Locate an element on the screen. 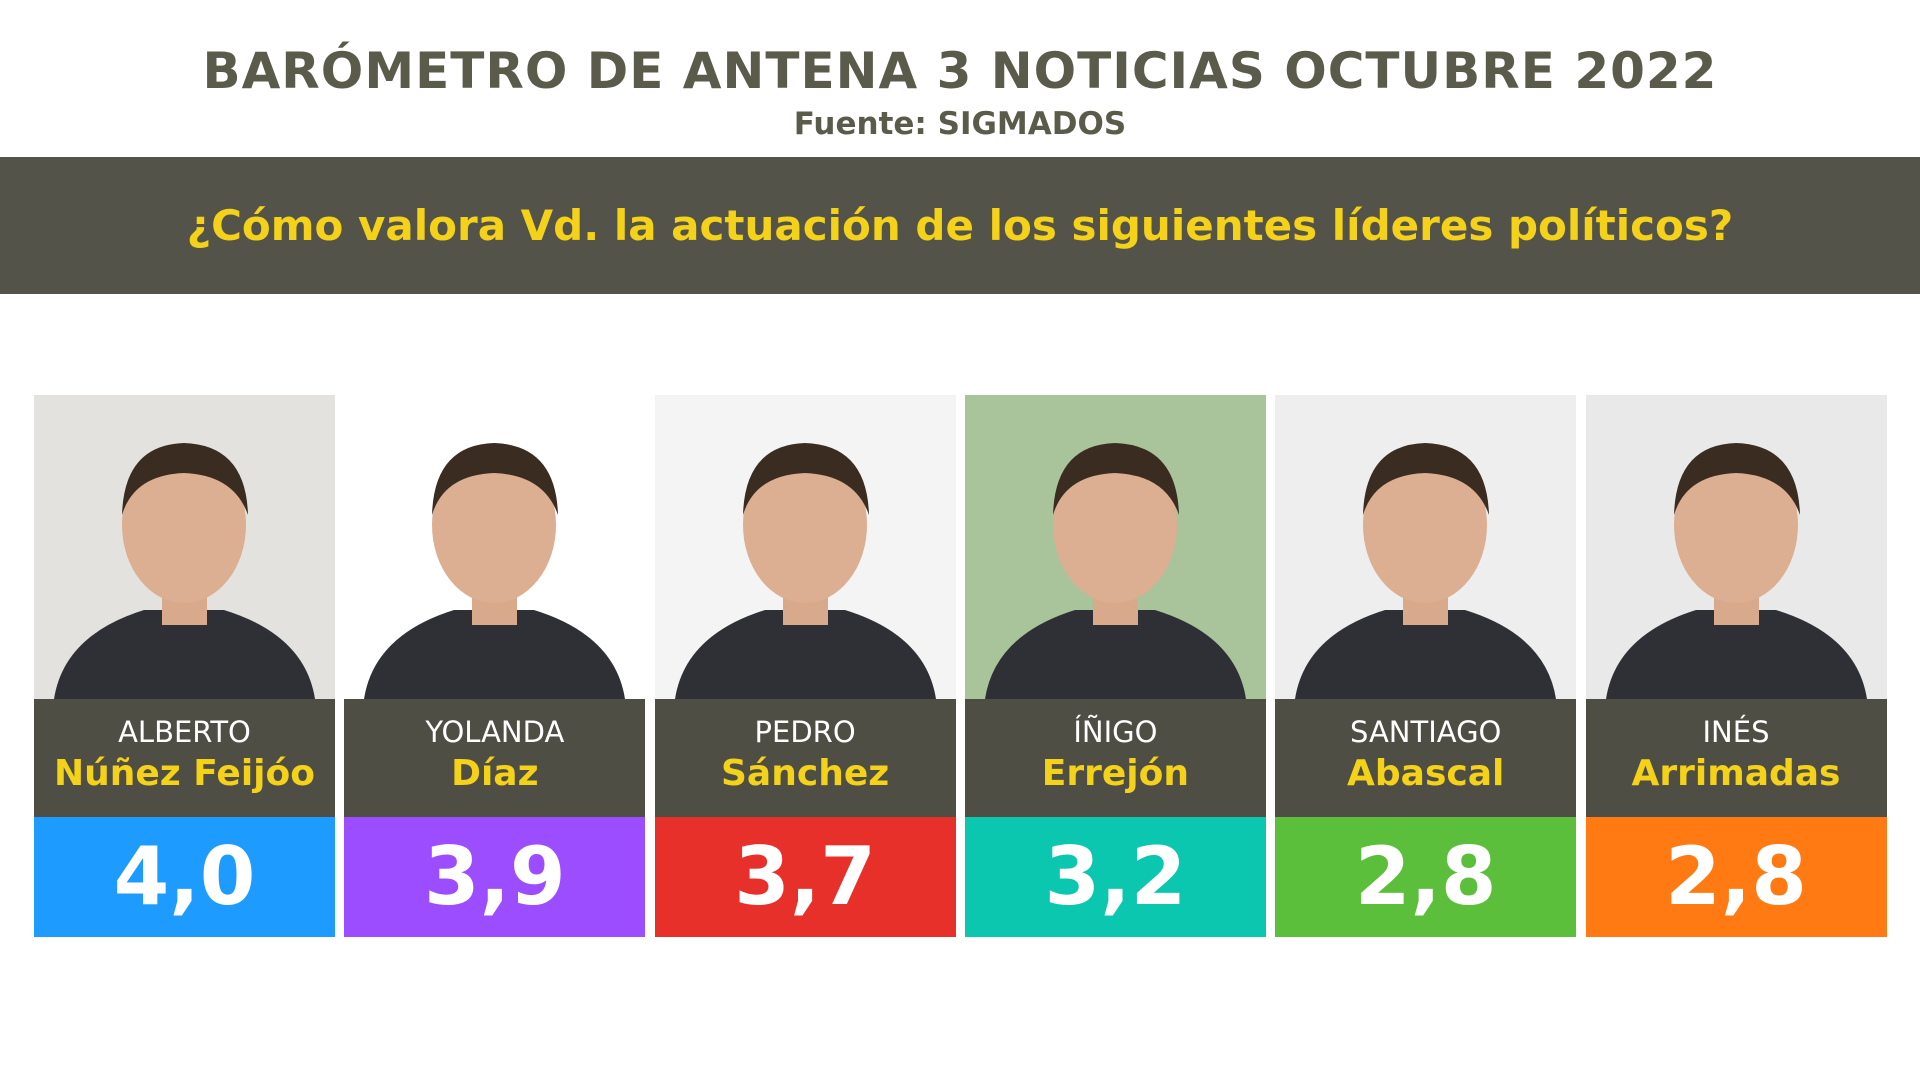 This screenshot has height=1080, width=1920. first-name: ALBERTO is located at coordinates (184, 732).